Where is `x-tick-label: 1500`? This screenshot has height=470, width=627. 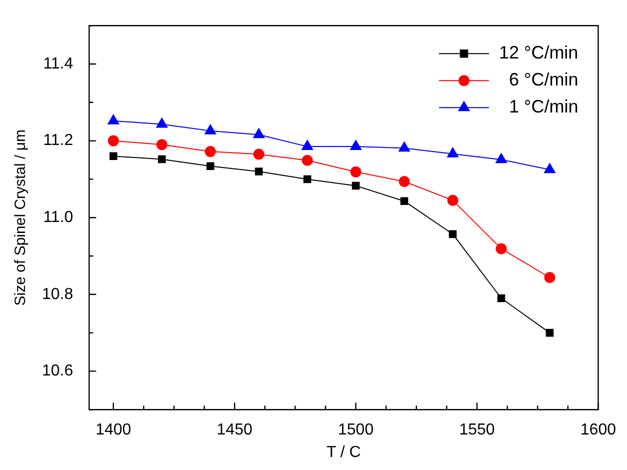 x-tick-label: 1500 is located at coordinates (356, 430).